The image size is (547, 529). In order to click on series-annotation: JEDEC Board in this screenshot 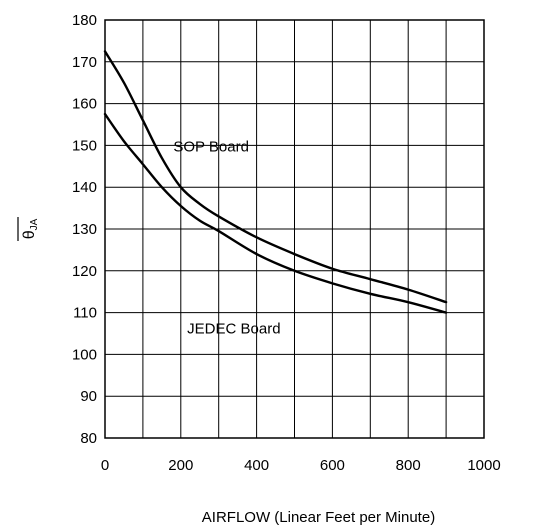, I will do `click(233, 329)`.